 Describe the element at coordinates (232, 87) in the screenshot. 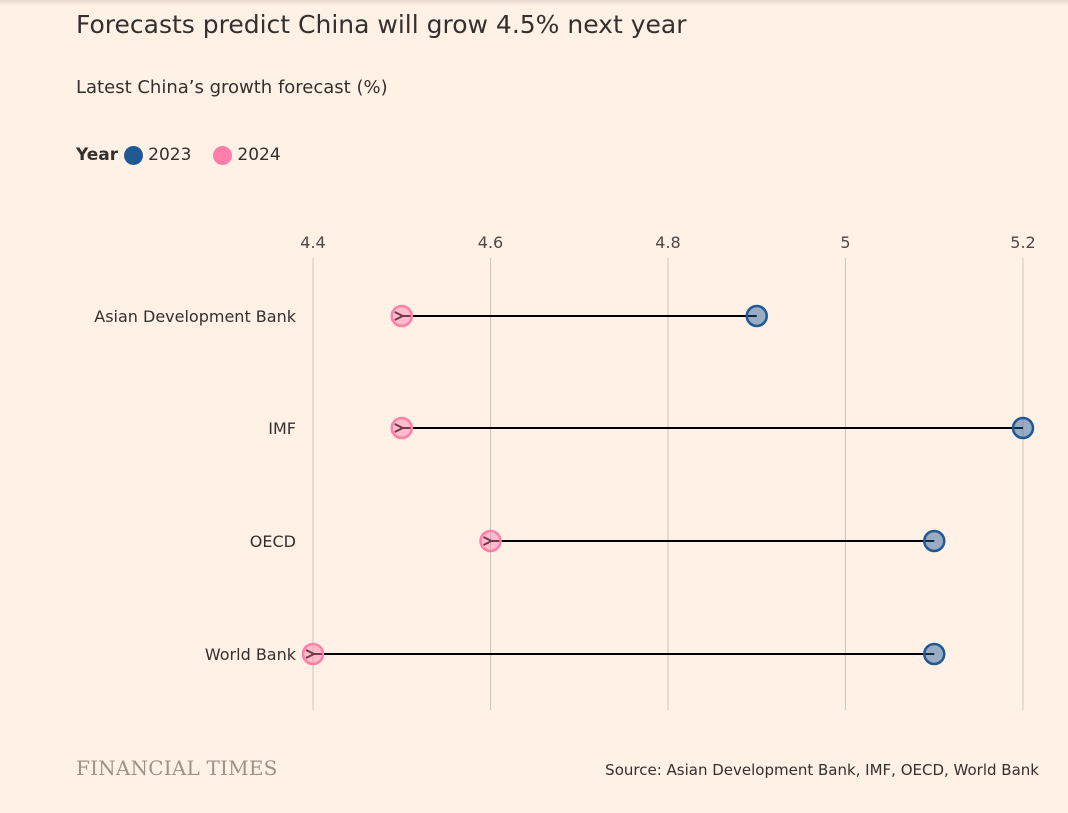

I see `chart-subtitle: Latest China’s growth forecast (%)` at that location.